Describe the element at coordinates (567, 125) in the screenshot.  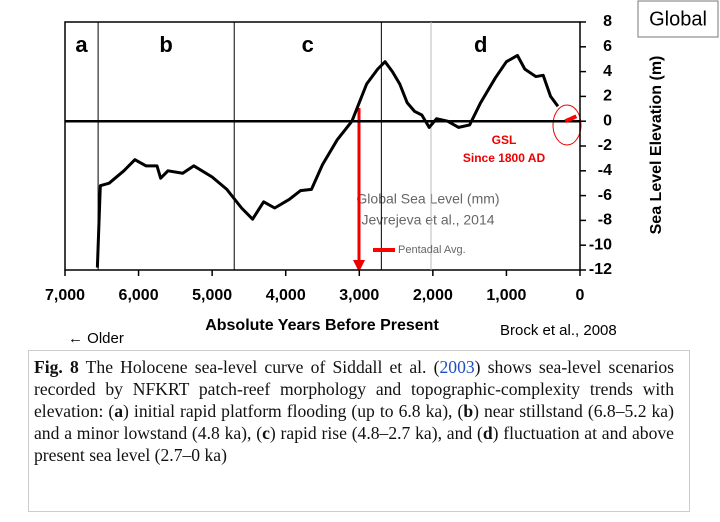
I see `gsl-circle` at that location.